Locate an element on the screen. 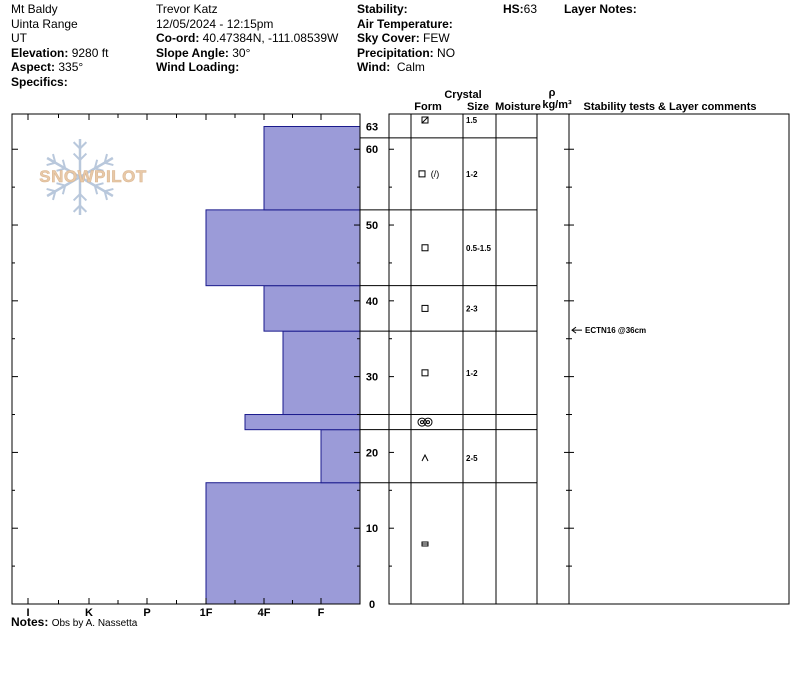 The width and height of the screenshot is (800, 676). y-tick-label-40: 40 is located at coordinates (372, 302).